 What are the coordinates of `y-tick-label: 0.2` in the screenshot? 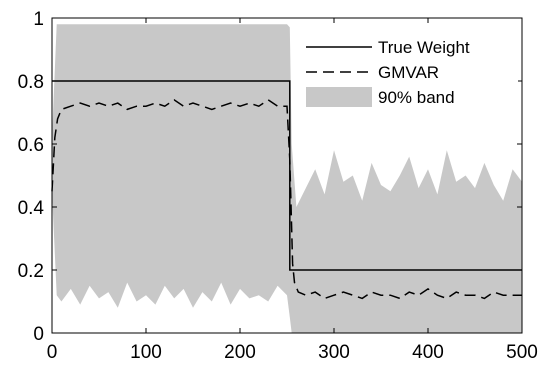 It's located at (31, 271).